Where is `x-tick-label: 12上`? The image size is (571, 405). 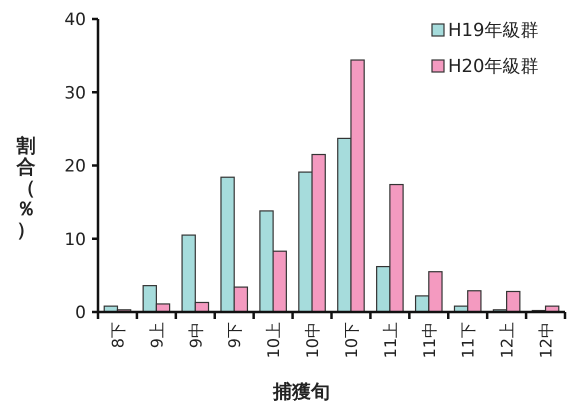
x-tick-label: 12上 is located at coordinates (507, 340).